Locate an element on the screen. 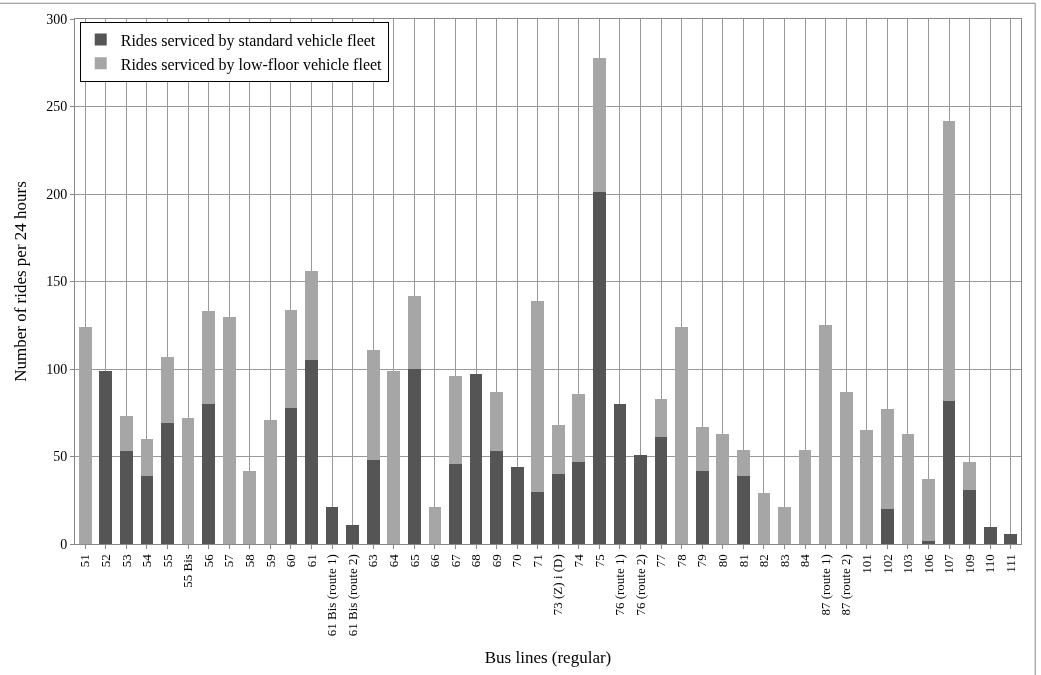 This screenshot has width=1041, height=675. x-tick-label: 73 (Z) i (D) is located at coordinates (558, 585).